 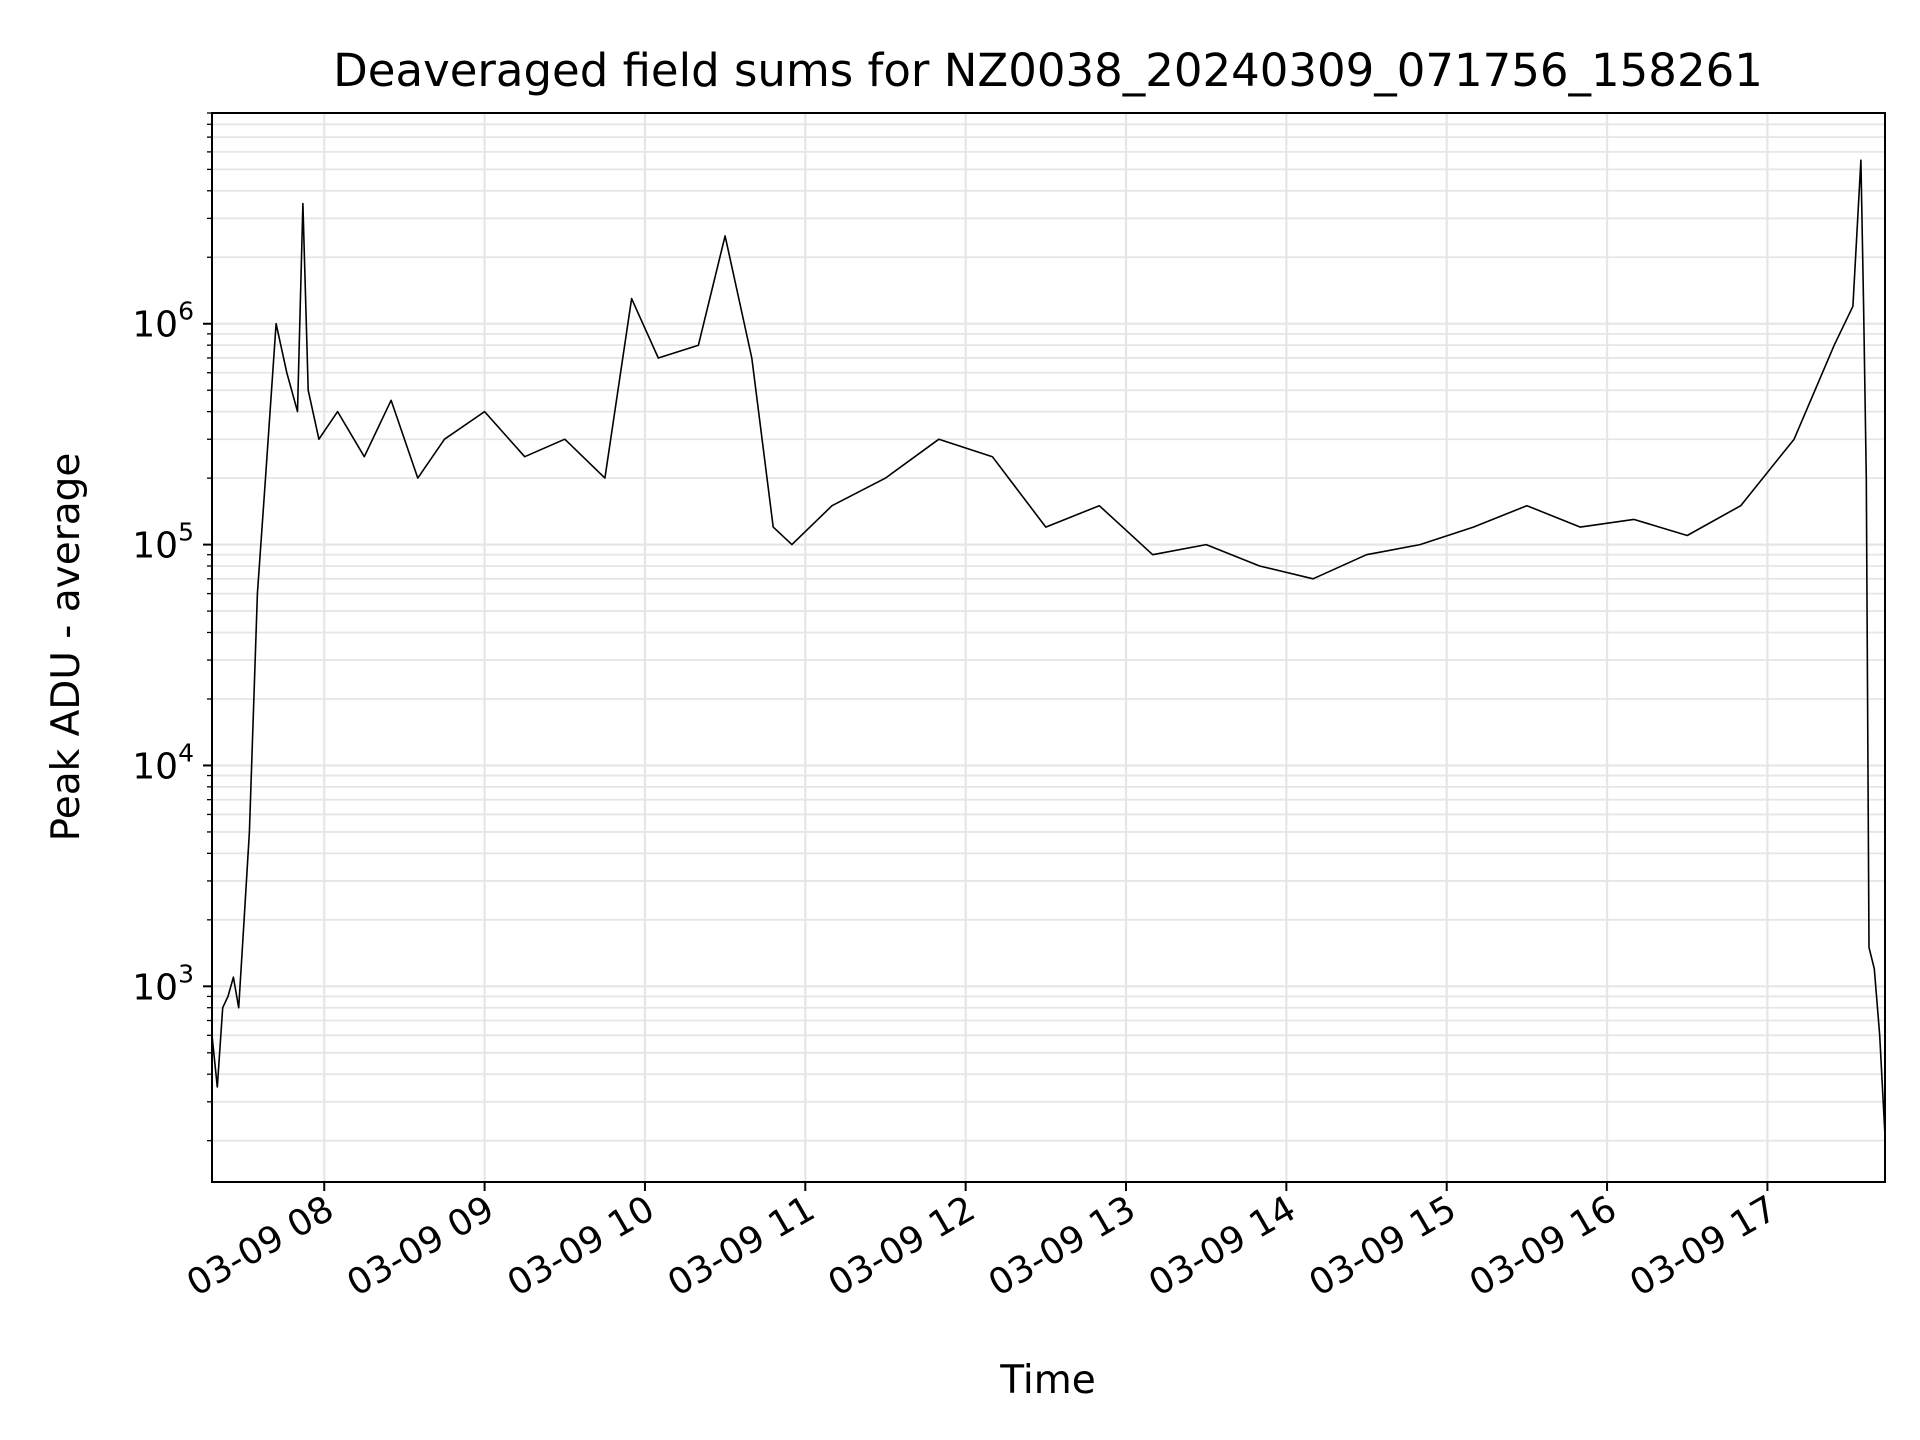 I want to click on y-tick-label: 10³, so click(x=163, y=983).